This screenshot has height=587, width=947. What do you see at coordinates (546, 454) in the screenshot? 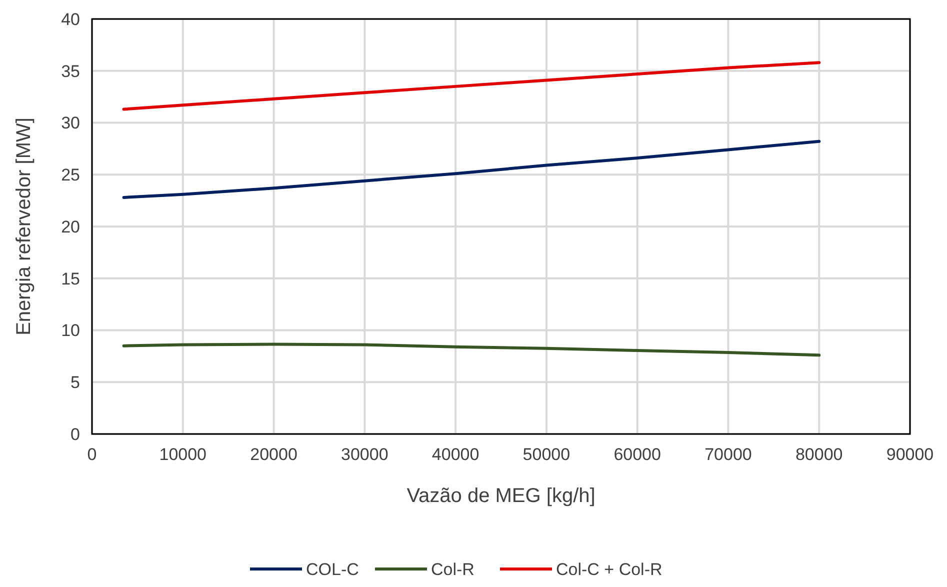
I see `x-tick-label: 50000` at bounding box center [546, 454].